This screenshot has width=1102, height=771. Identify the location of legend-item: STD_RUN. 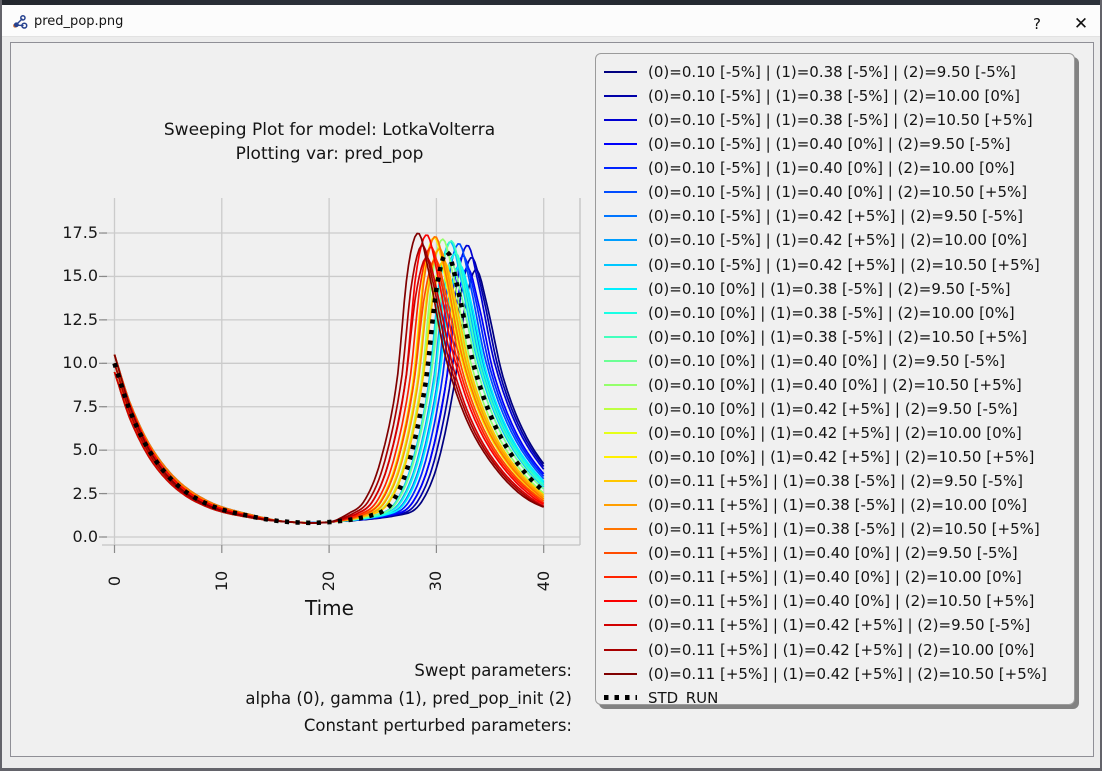
(839, 695).